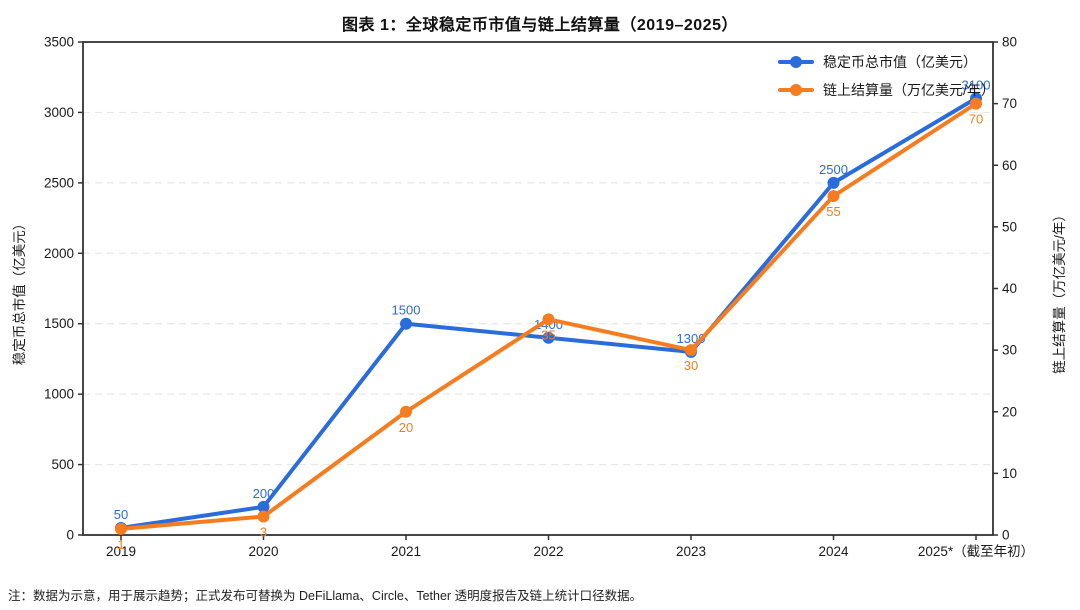 The image size is (1080, 610). I want to click on data-point-label: 30, so click(691, 365).